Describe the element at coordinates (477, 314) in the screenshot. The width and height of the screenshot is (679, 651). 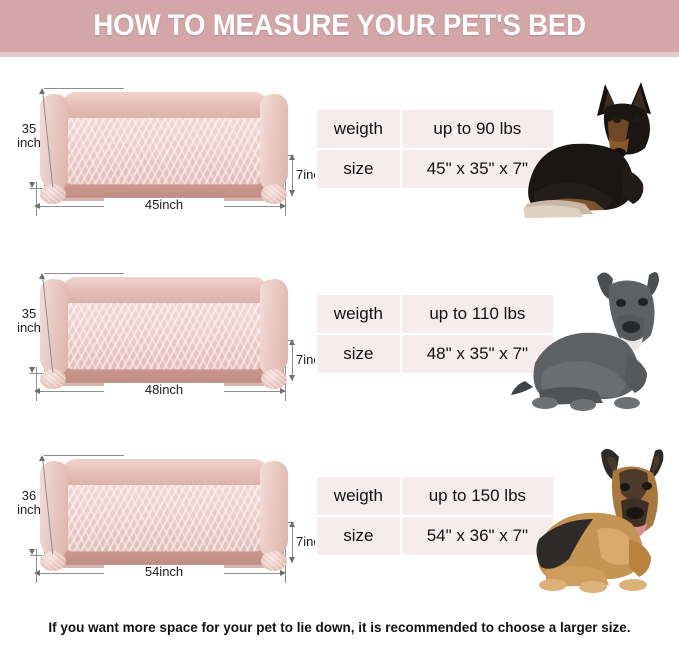
I see `spec-weight-value: up to 110 lbs` at that location.